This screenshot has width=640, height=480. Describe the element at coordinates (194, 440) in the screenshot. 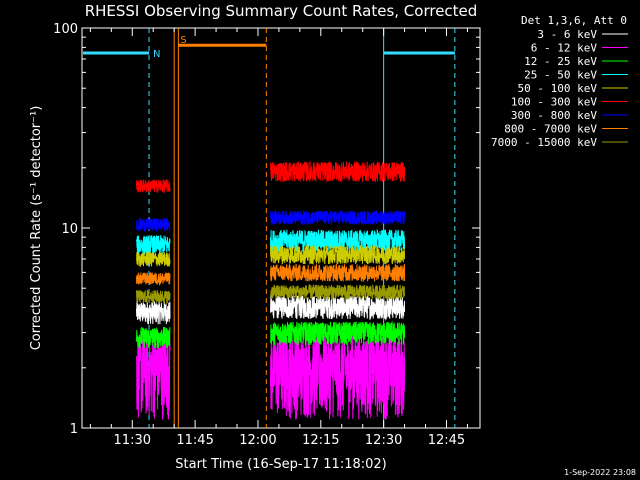

I see `x-tick-label: 11:45` at that location.